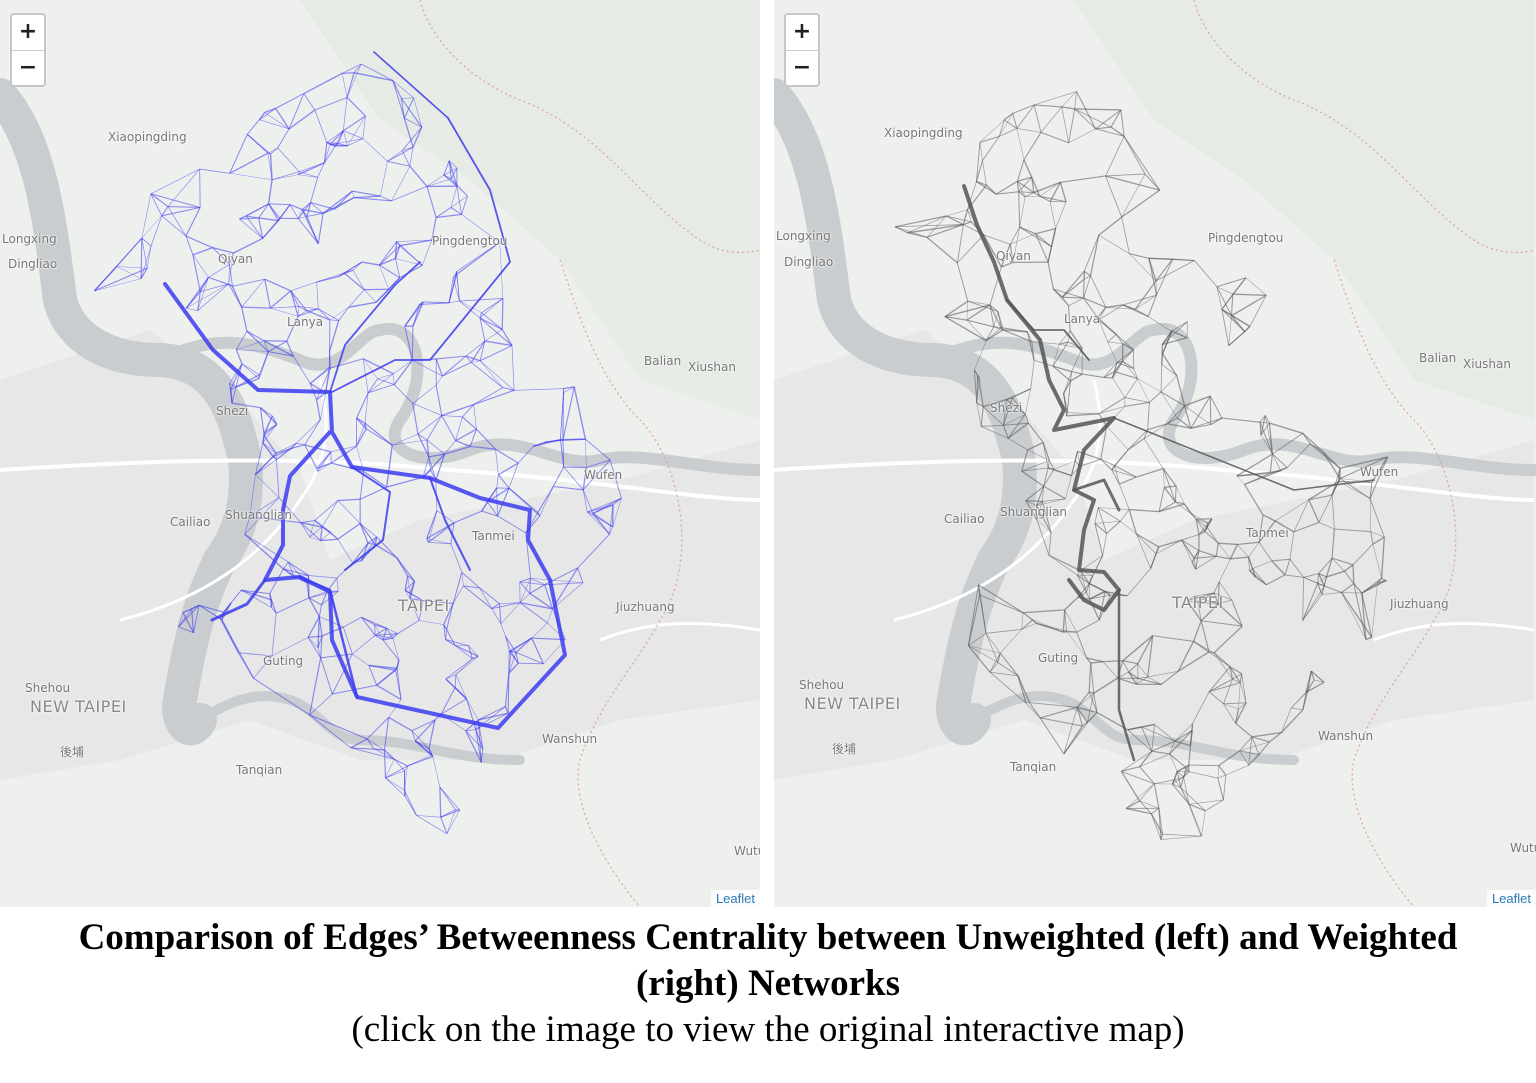 Image resolution: width=1536 pixels, height=1083 pixels. I want to click on network-edge-major, so click(375, 327).